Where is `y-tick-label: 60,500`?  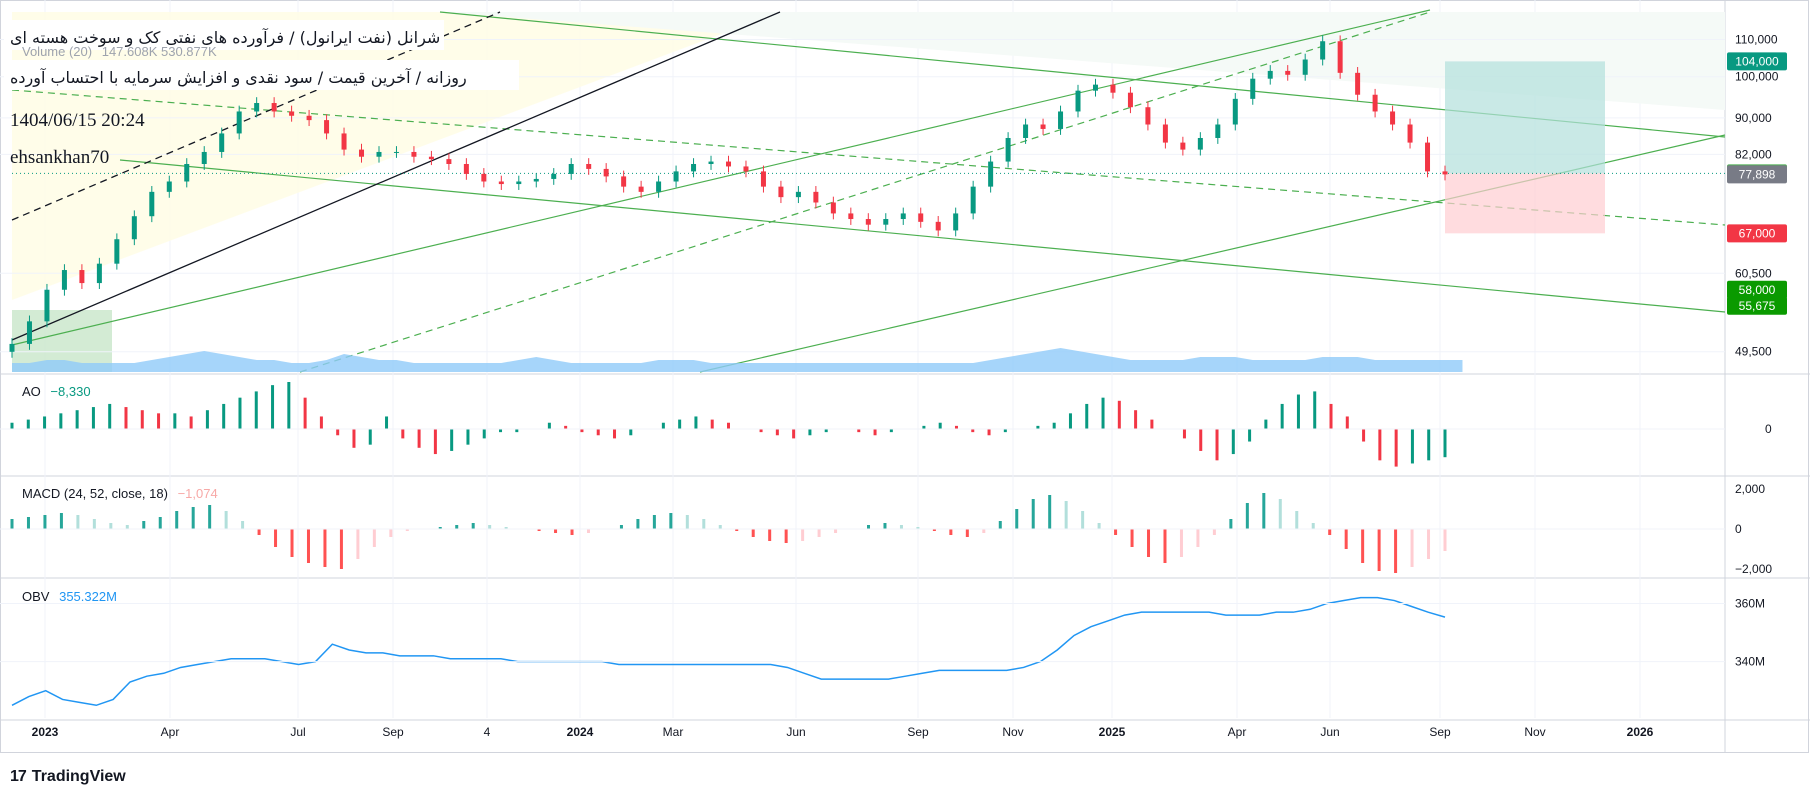 y-tick-label: 60,500 is located at coordinates (1753, 273).